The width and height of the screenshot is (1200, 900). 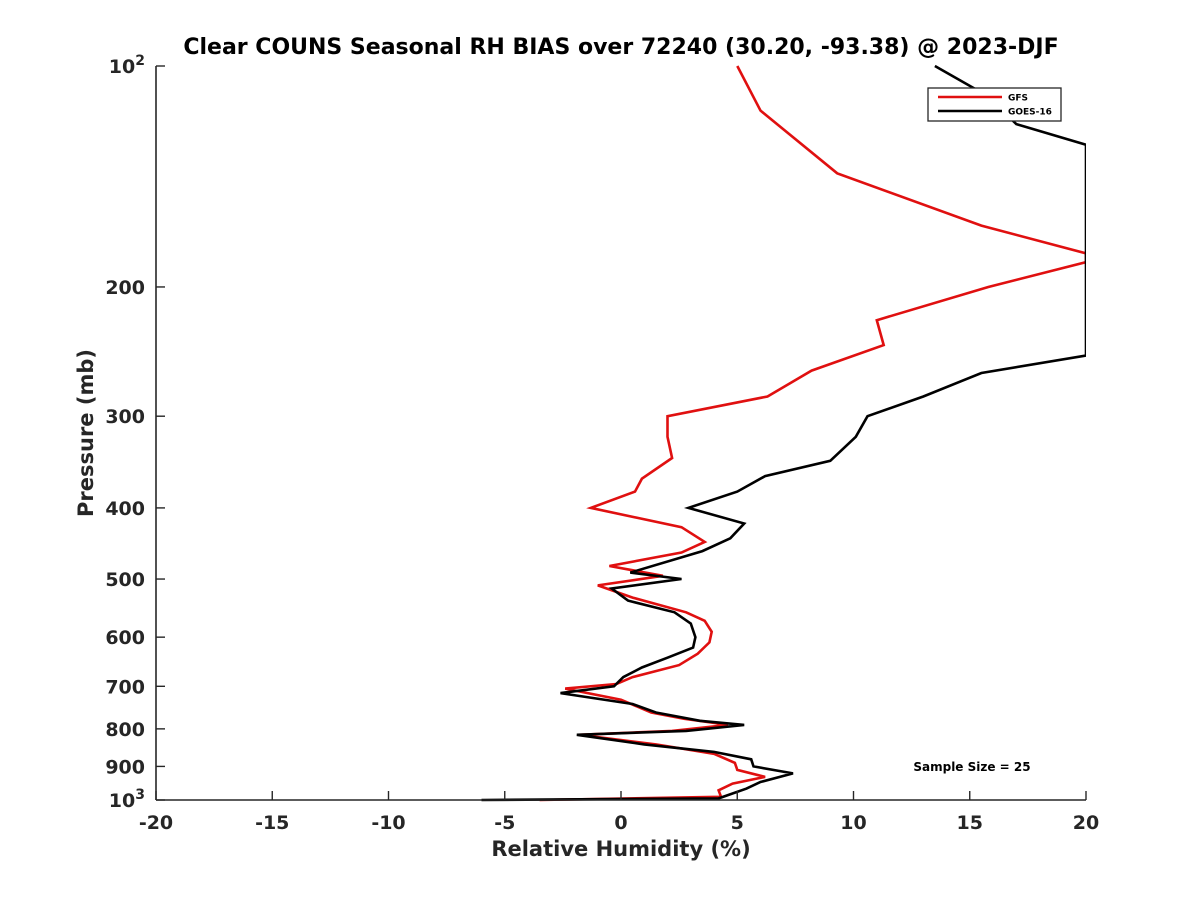 What do you see at coordinates (125, 687) in the screenshot?
I see `y-tick-label: 700` at bounding box center [125, 687].